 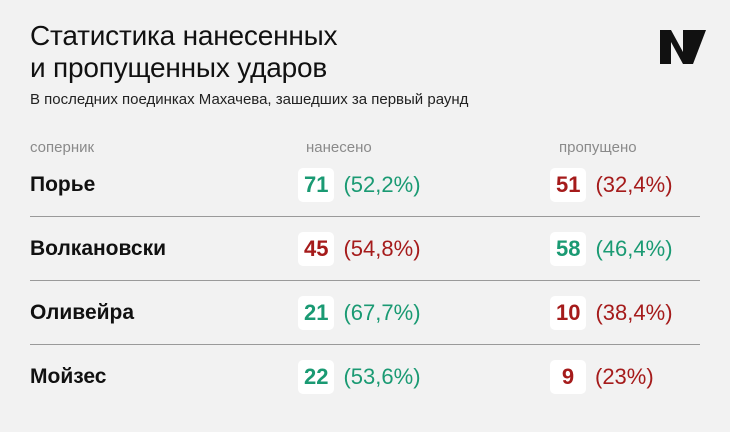 I want to click on title-line-1: Статистика нанесенных, so click(x=184, y=35).